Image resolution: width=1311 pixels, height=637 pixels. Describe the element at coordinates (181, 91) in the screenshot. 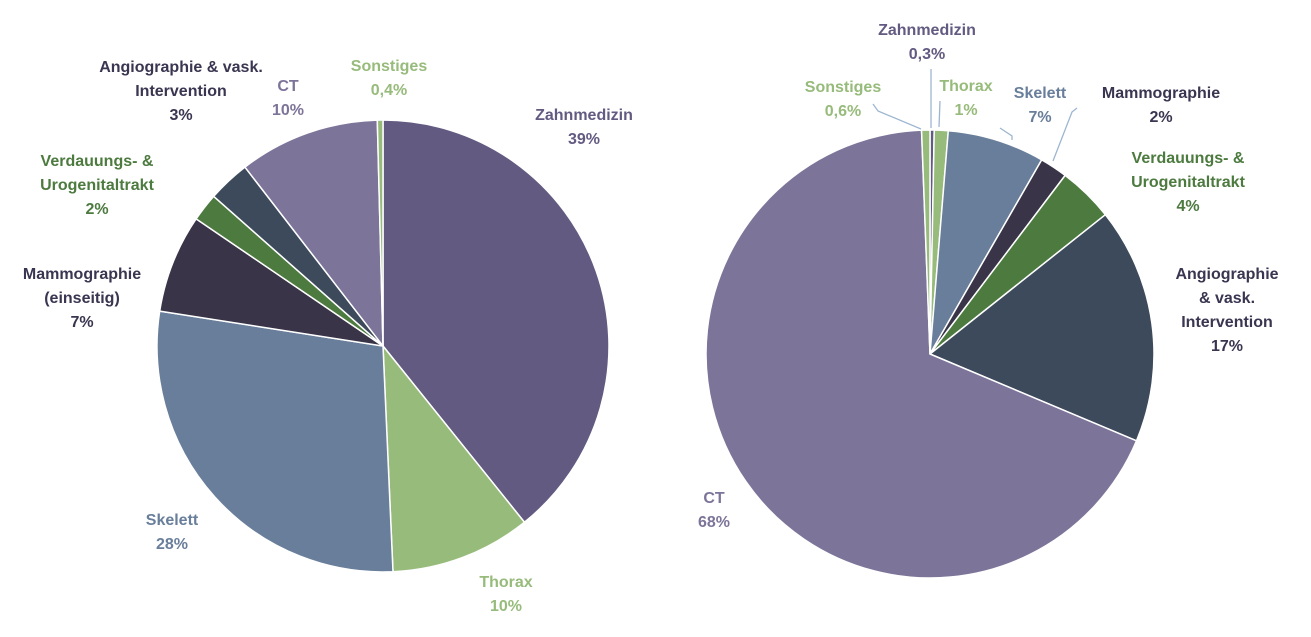

I see `pie-1-label-angiographie: Angiographie & vask. Intervention 3%` at that location.